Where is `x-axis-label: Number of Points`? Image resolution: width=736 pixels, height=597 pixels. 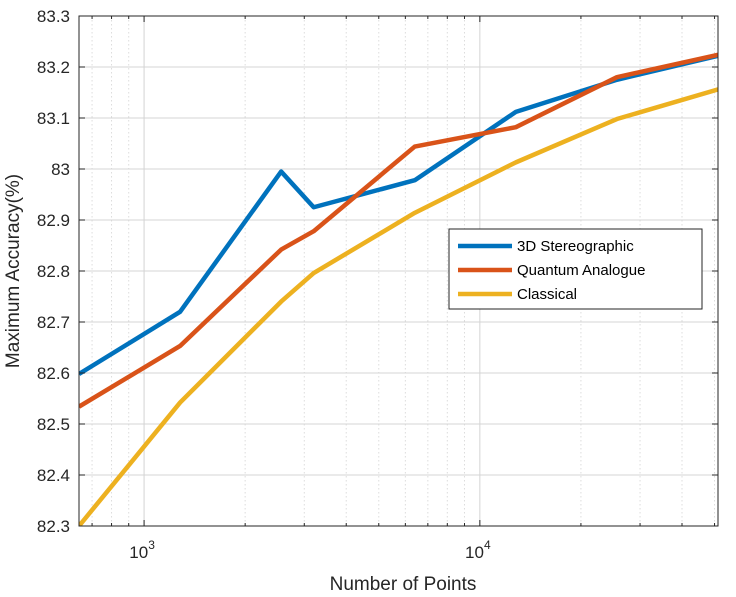 x-axis-label: Number of Points is located at coordinates (403, 584).